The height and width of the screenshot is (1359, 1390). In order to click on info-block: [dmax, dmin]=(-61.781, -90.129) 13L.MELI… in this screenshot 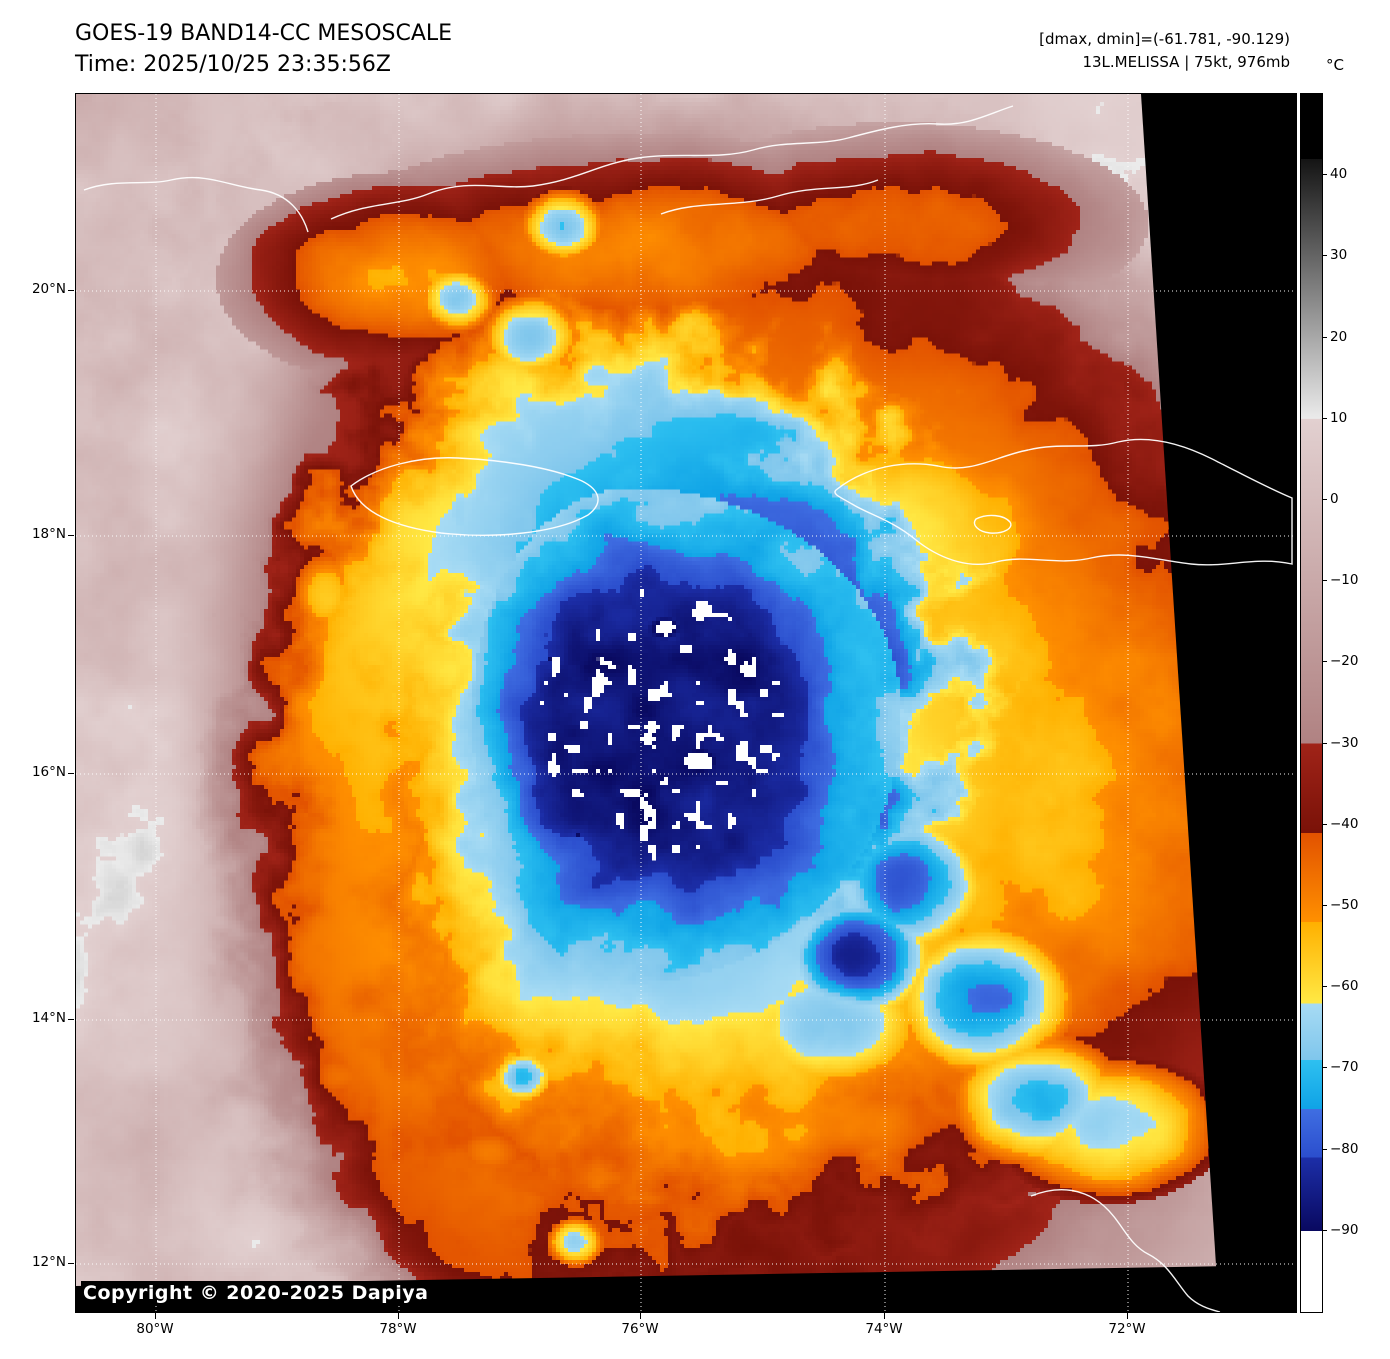, I will do `click(1164, 51)`.